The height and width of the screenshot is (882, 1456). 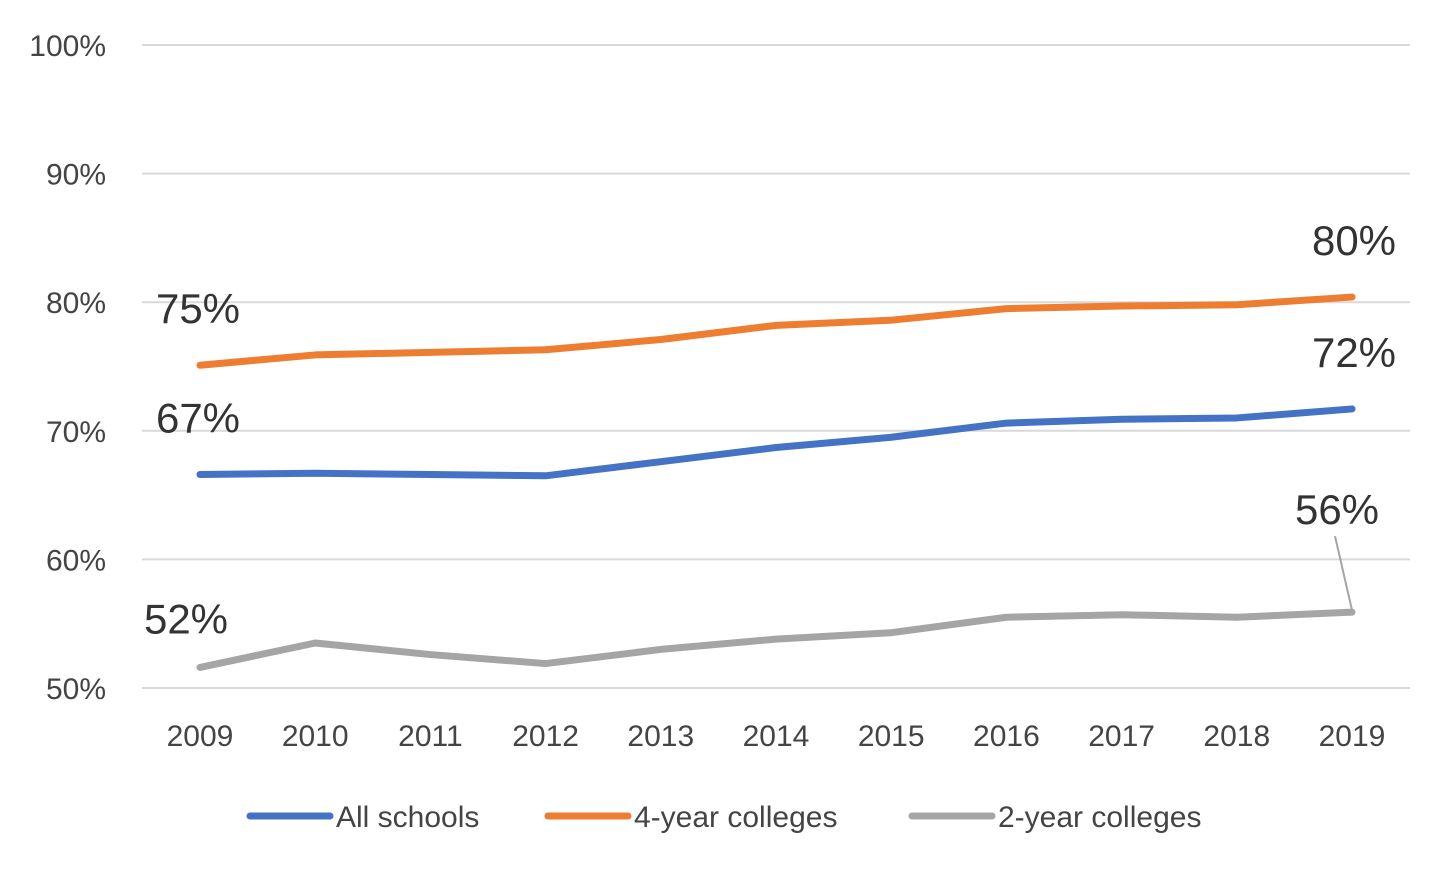 I want to click on y-tick-label: 80%, so click(x=76, y=303).